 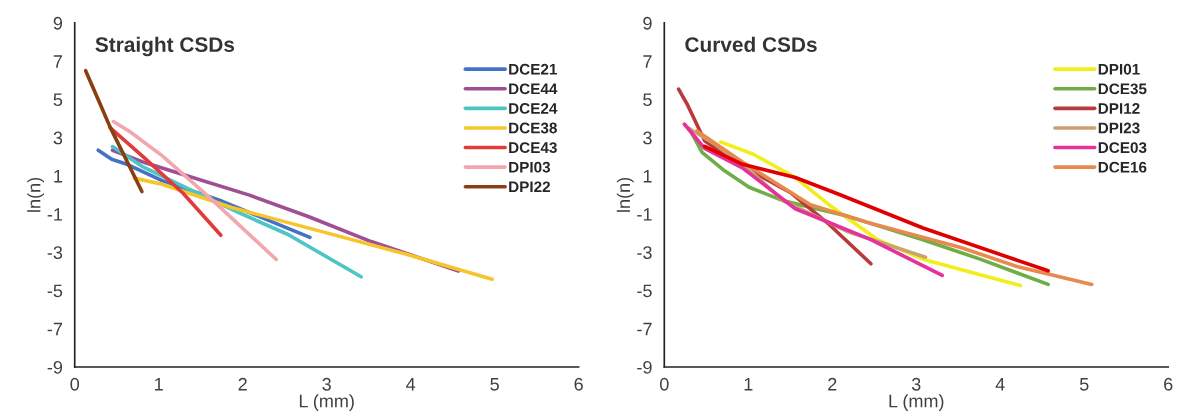 What do you see at coordinates (1122, 148) in the screenshot?
I see `legend-label: DCE03` at bounding box center [1122, 148].